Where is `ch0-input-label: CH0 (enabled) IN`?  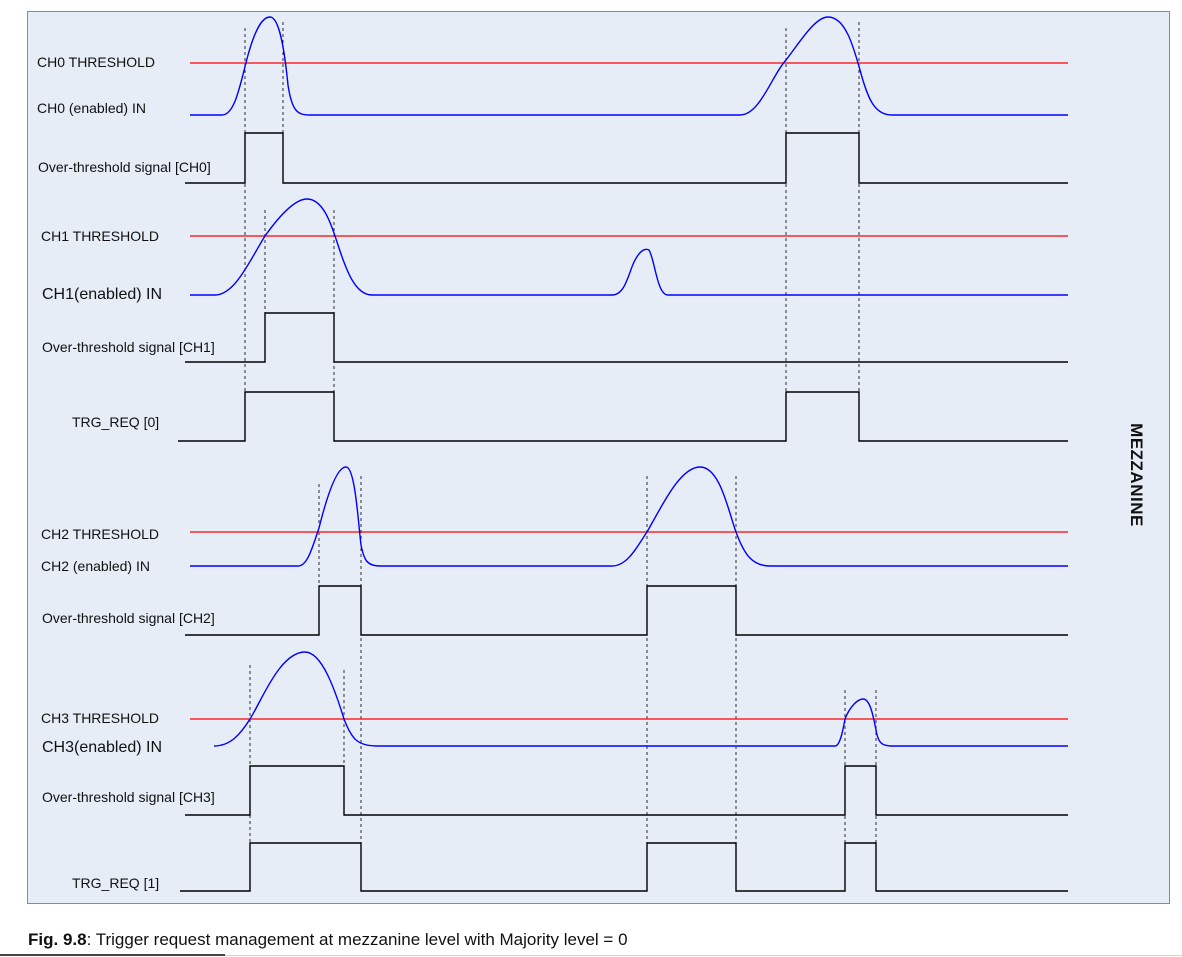
ch0-input-label: CH0 (enabled) IN is located at coordinates (91, 108).